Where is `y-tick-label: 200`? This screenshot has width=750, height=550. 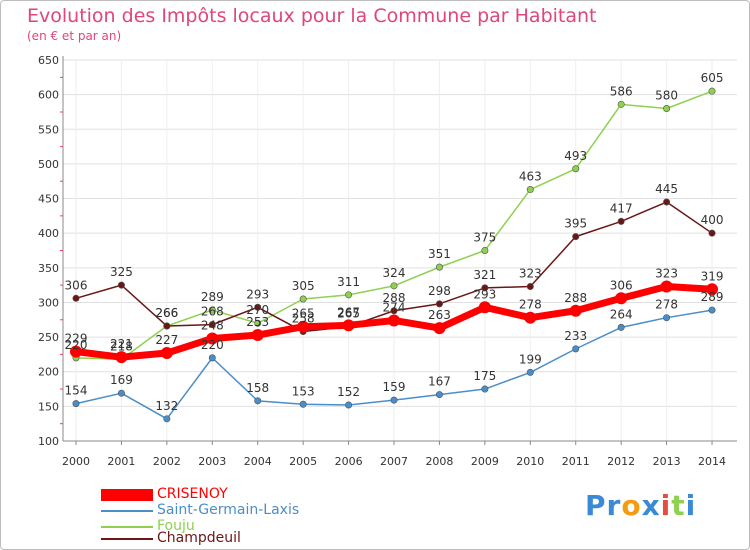 y-tick-label: 200 is located at coordinates (48, 372).